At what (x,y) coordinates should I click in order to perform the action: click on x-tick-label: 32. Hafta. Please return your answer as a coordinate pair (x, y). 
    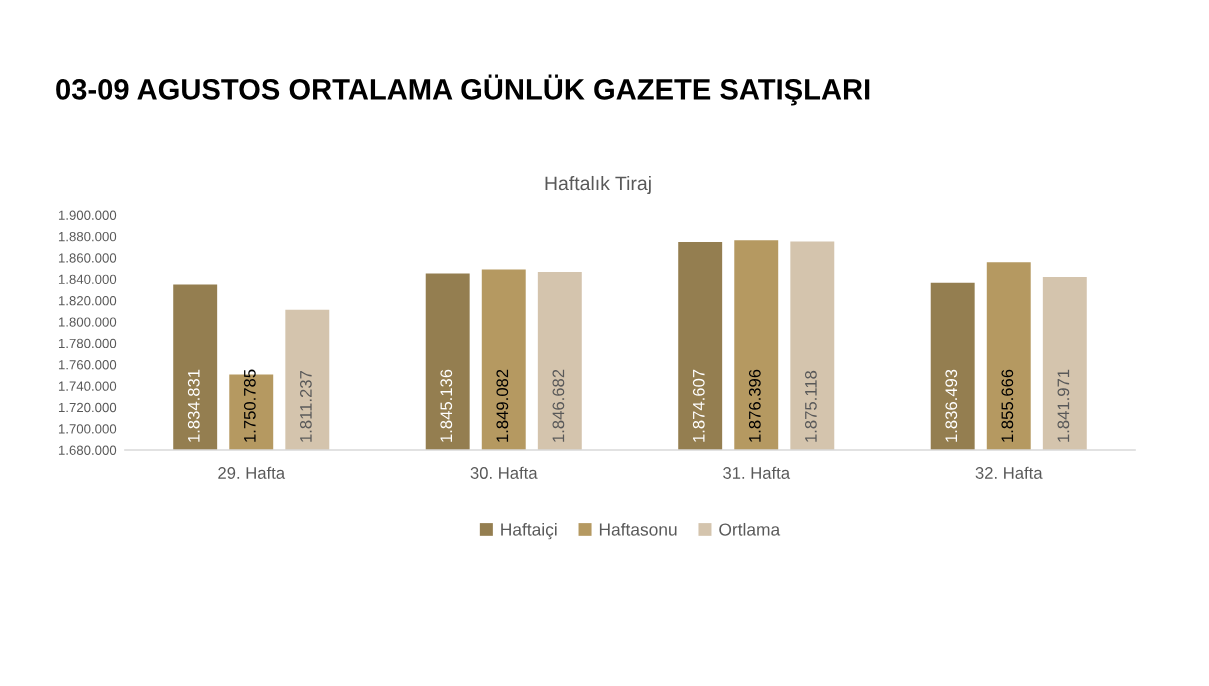
    Looking at the image, I should click on (1009, 472).